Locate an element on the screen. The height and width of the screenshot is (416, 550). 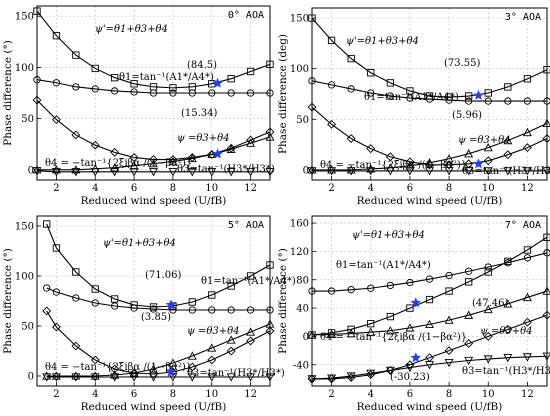
y-tick-label: 50 is located at coordinates (27, 119).